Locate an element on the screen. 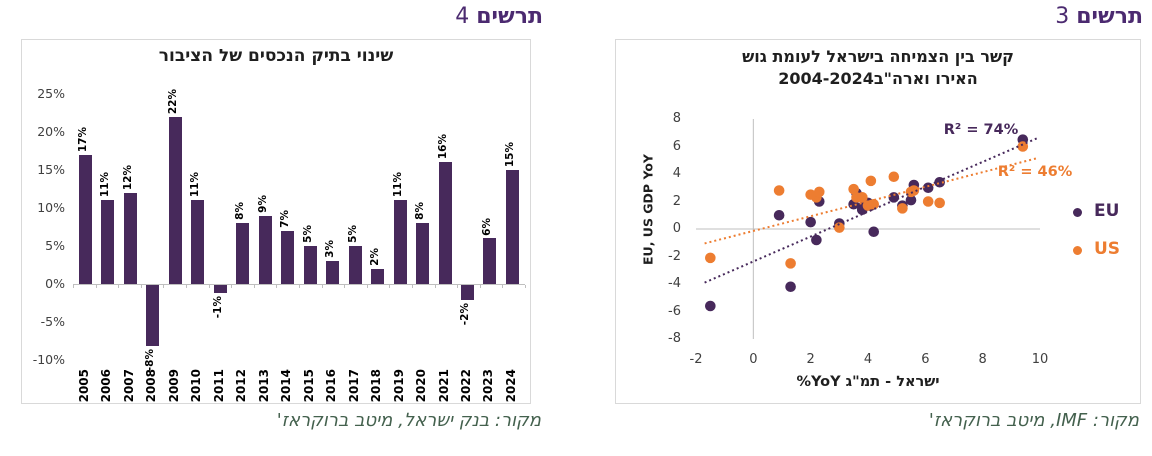  bar-chart-title: שינוי בתיק הנכסים של הציבור is located at coordinates (276, 56).